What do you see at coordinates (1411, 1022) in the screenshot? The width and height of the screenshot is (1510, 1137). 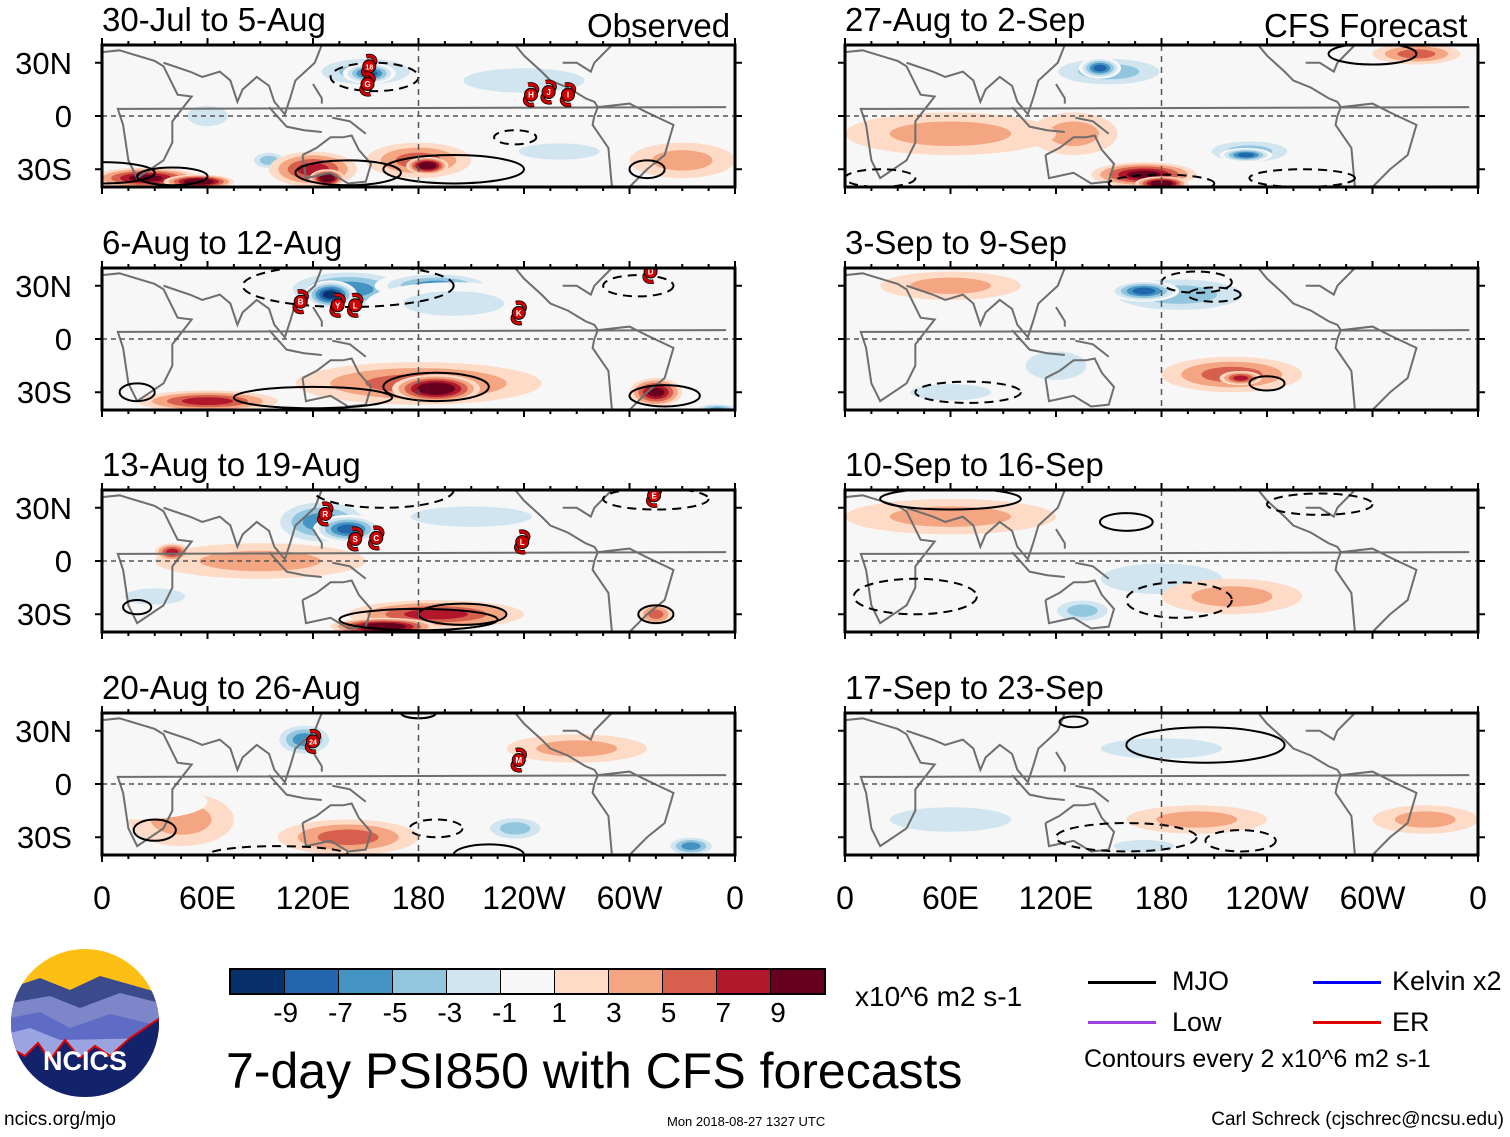 I see `legend-er-label: ER` at bounding box center [1411, 1022].